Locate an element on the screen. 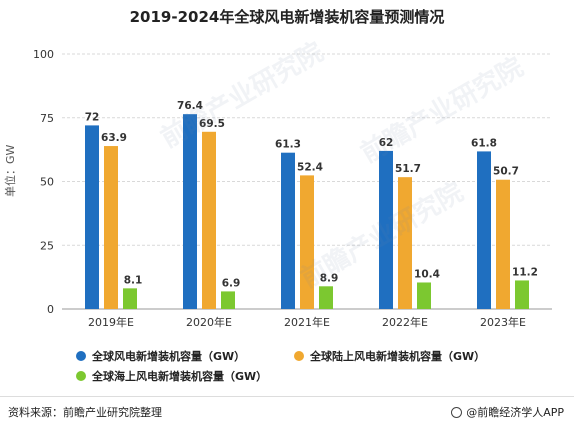  legend-label-total: 全球风电新增装机容量（GW） is located at coordinates (169, 356).